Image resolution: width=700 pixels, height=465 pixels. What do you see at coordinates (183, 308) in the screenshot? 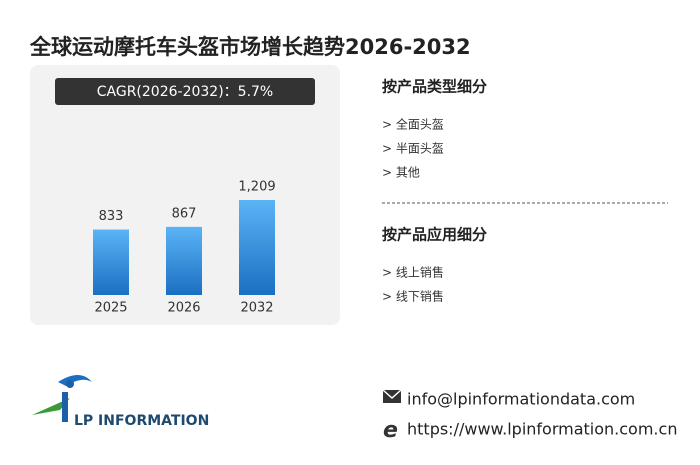
I see `x-tick-label: 2026` at bounding box center [183, 308].